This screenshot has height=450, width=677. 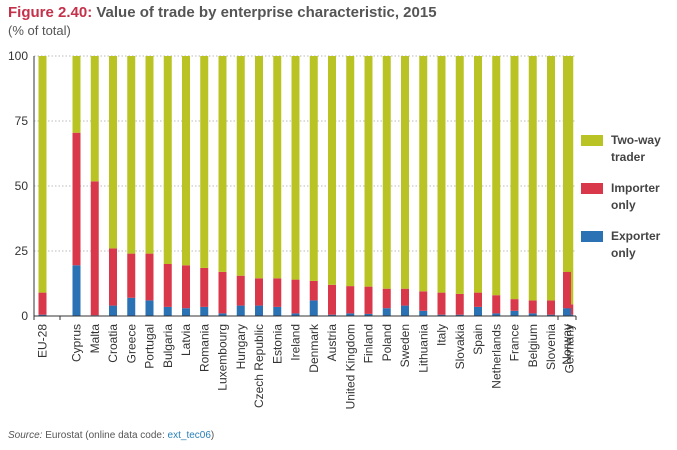 What do you see at coordinates (189, 435) in the screenshot?
I see `source-code-link: ext_tec06` at bounding box center [189, 435].